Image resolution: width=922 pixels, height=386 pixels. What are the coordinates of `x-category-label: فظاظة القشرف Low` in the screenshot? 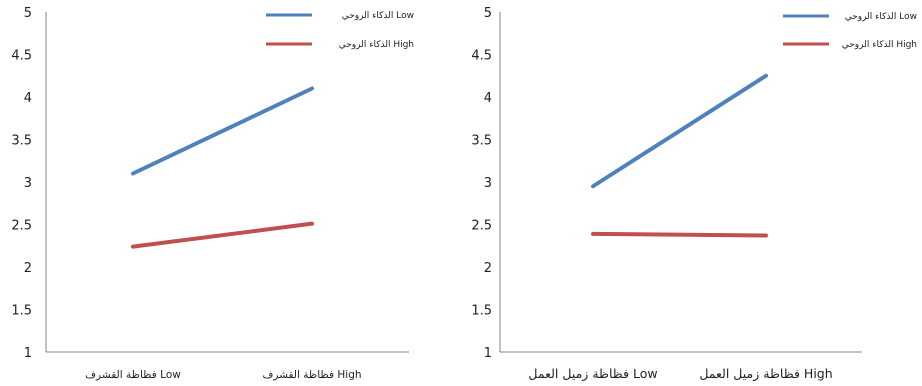 It's located at (133, 375).